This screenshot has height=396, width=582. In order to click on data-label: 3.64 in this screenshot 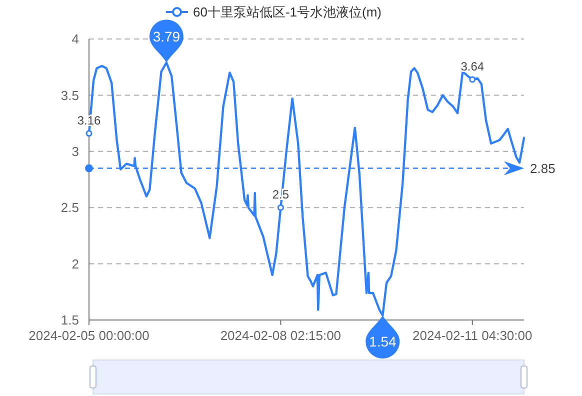, I will do `click(472, 66)`.